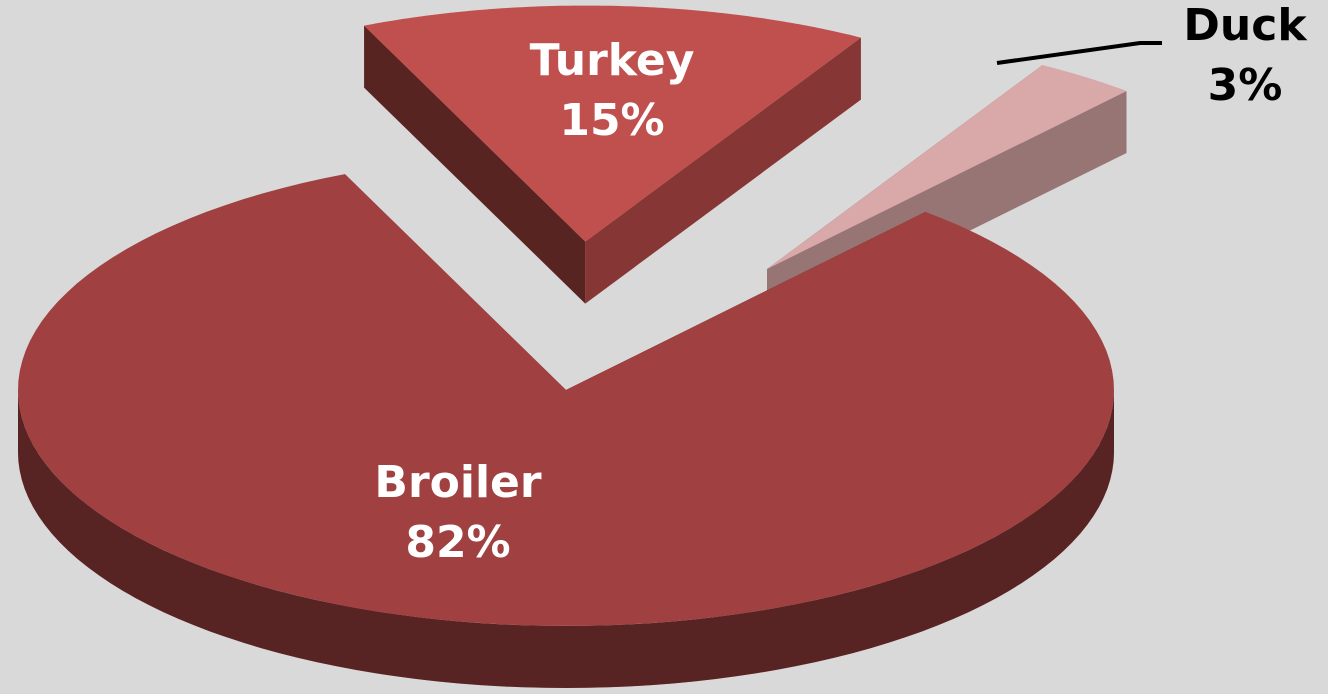  What do you see at coordinates (457, 542) in the screenshot?
I see `slice-value-label: 82%` at bounding box center [457, 542].